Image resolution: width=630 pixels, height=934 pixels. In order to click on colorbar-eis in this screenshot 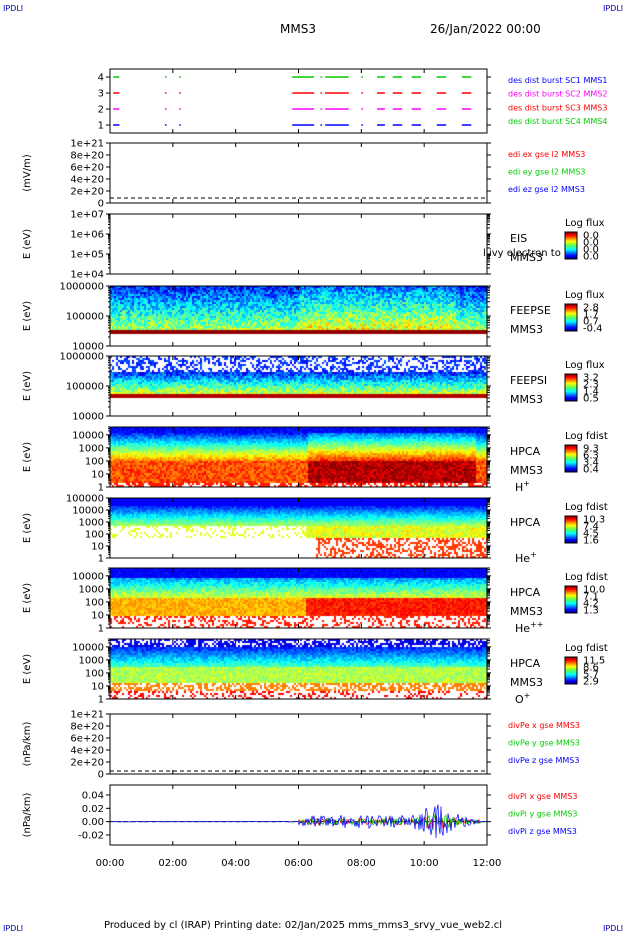, I will do `click(571, 245)`.